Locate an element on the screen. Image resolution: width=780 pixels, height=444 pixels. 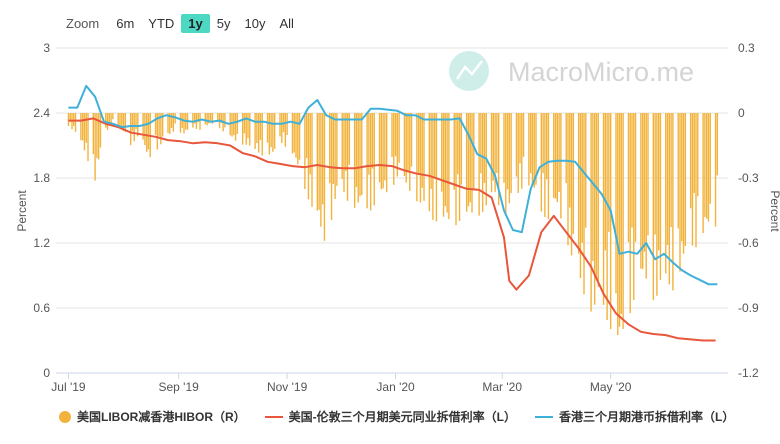
y-left-tick-label: 0.6 is located at coordinates (41, 308).